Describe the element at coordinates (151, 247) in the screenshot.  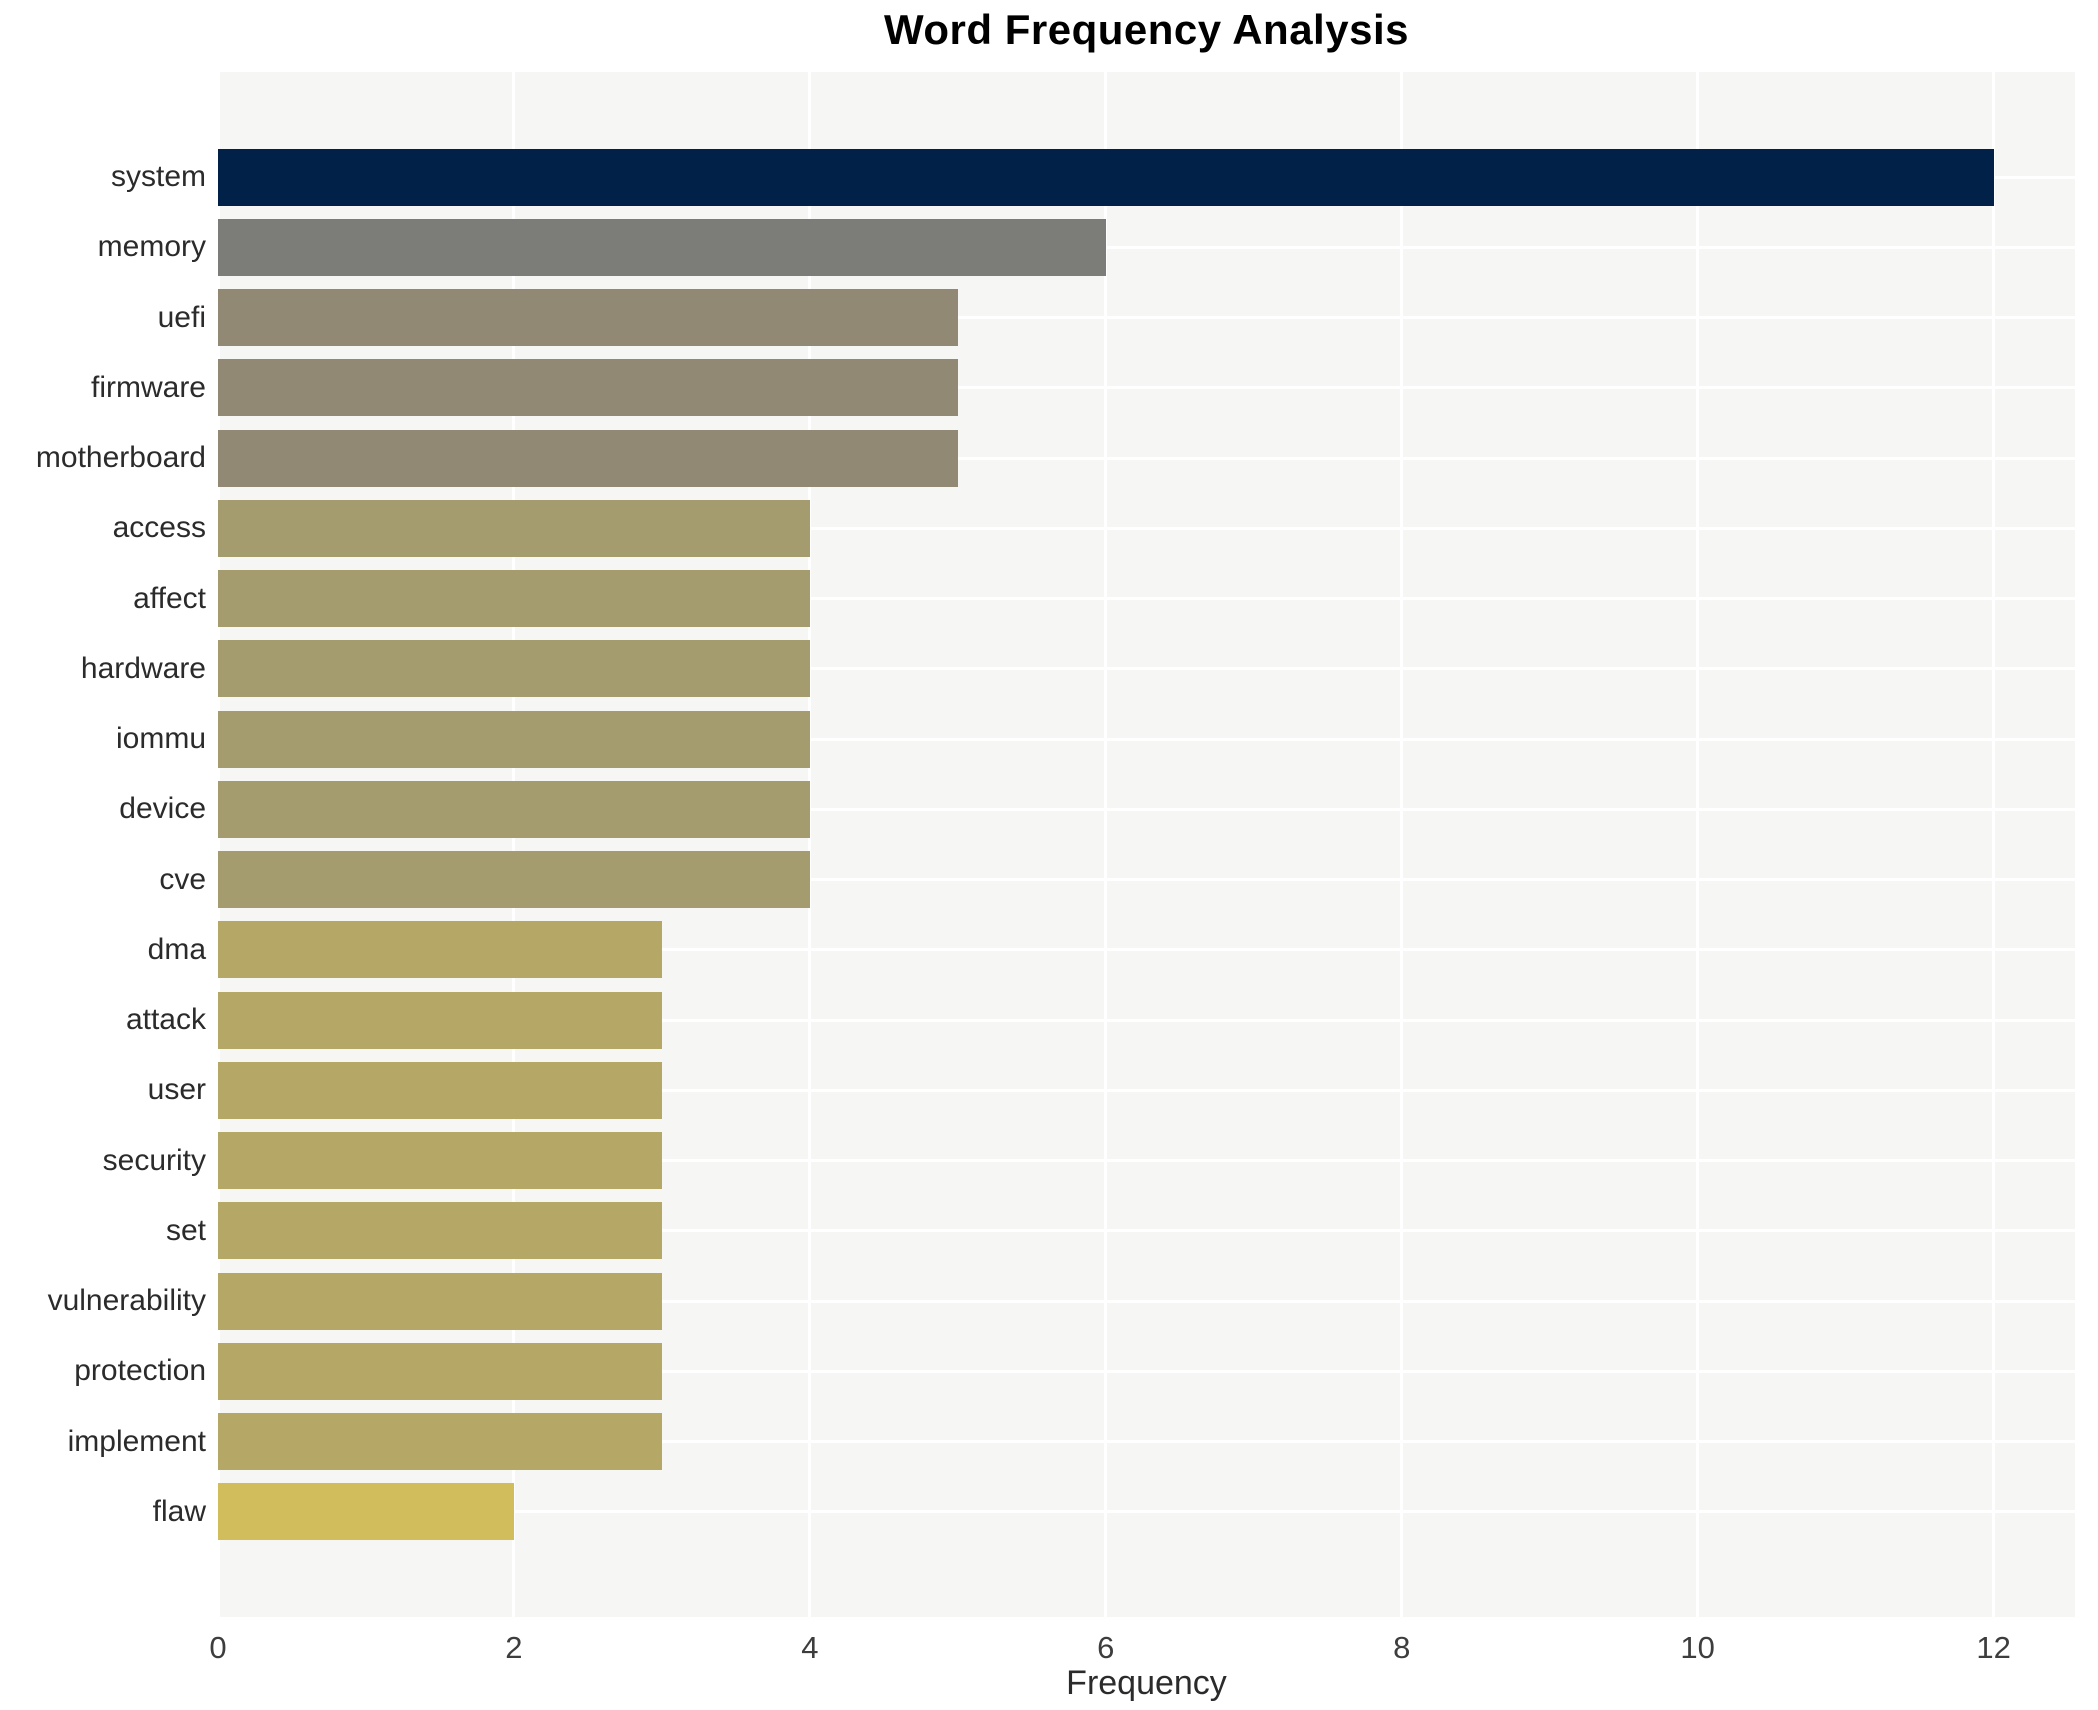
I see `y-label-memory: memory` at that location.